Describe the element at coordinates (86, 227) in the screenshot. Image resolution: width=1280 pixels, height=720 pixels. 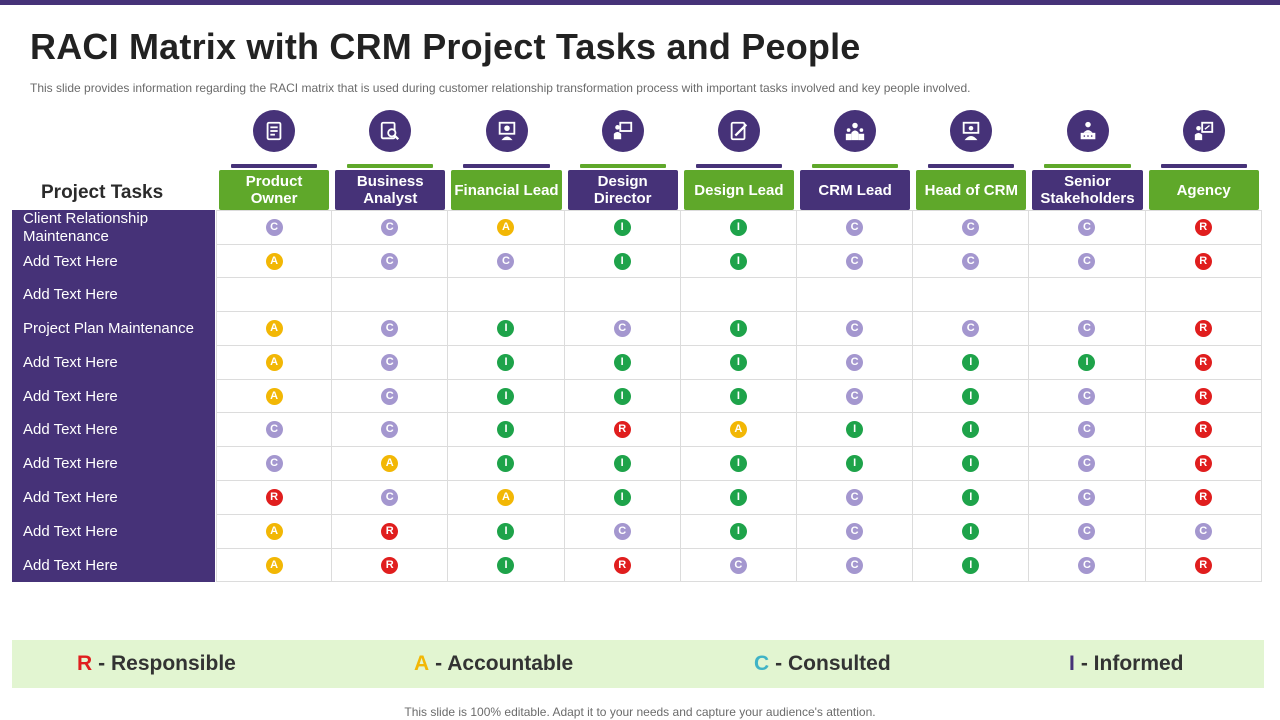
I see `task-label: Client Relationship Maintenance` at that location.